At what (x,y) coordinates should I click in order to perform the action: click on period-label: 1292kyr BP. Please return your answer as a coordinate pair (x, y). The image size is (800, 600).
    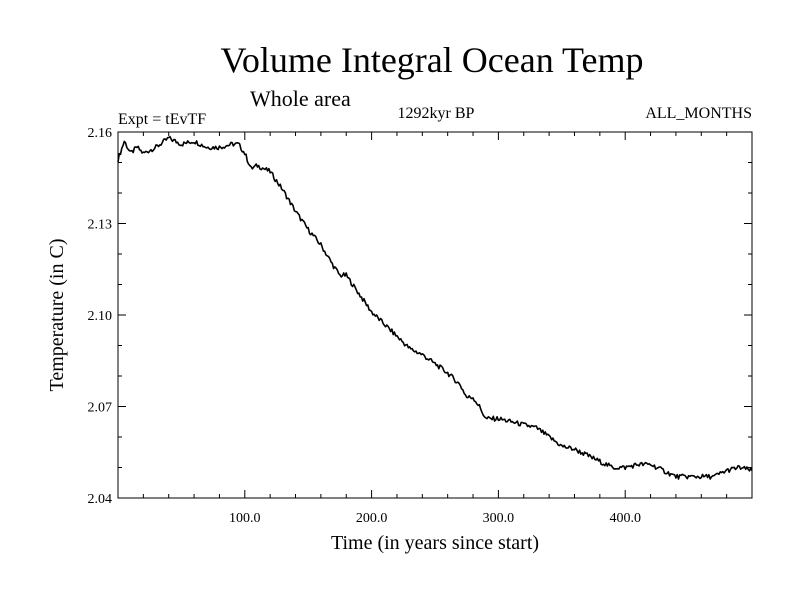
    Looking at the image, I should click on (436, 113).